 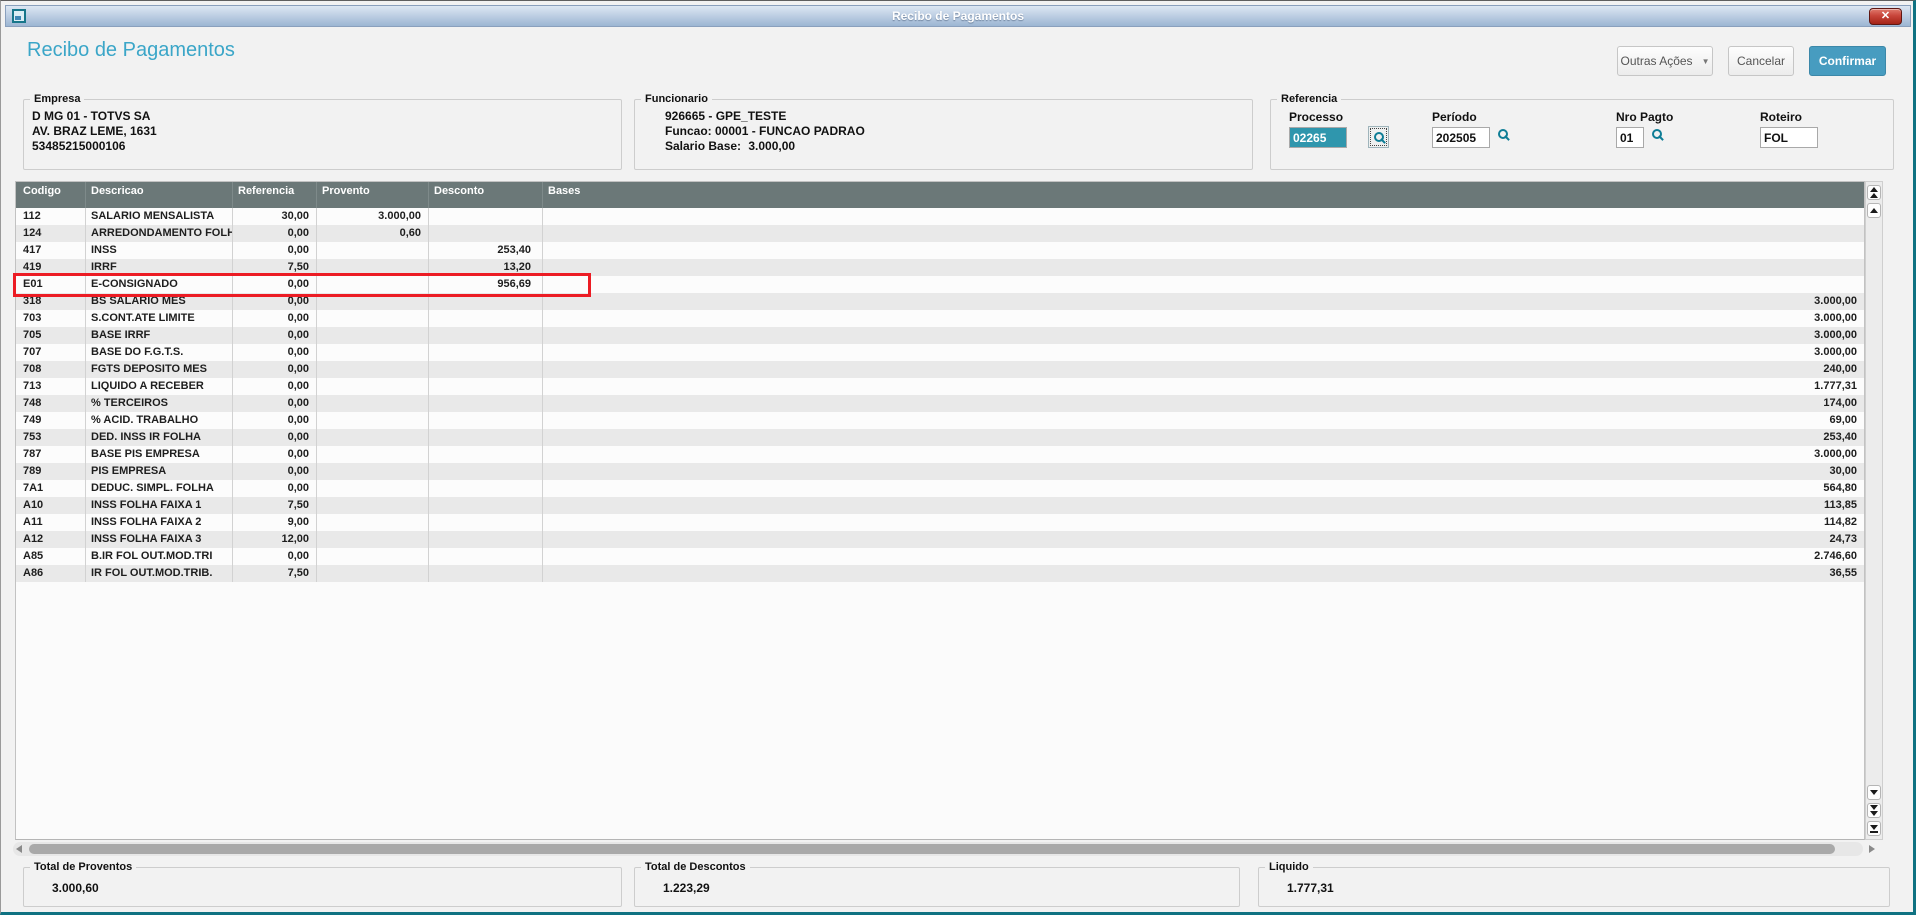 I want to click on scroll-left-arrow, so click(x=19, y=849).